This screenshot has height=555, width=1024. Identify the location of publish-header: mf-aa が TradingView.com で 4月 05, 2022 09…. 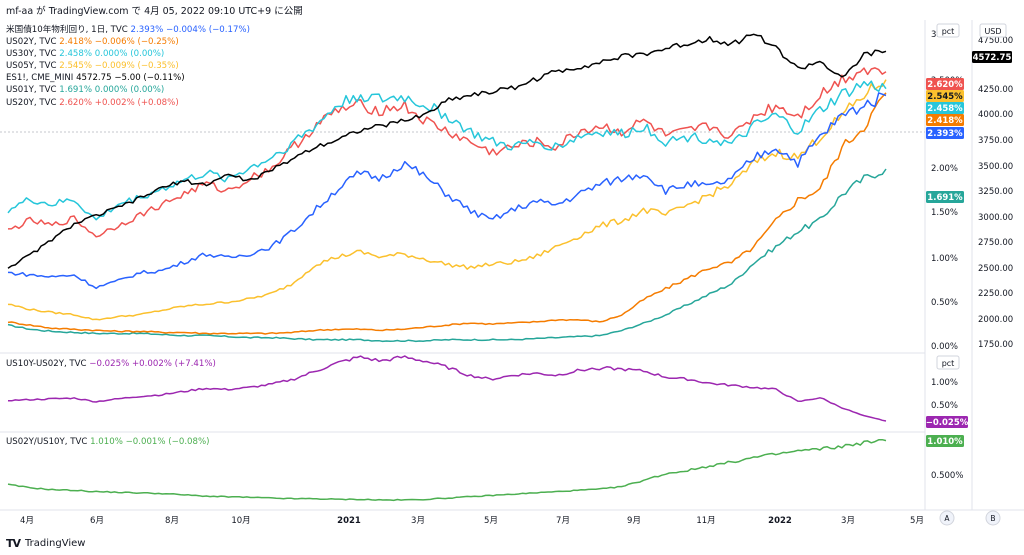
(154, 11).